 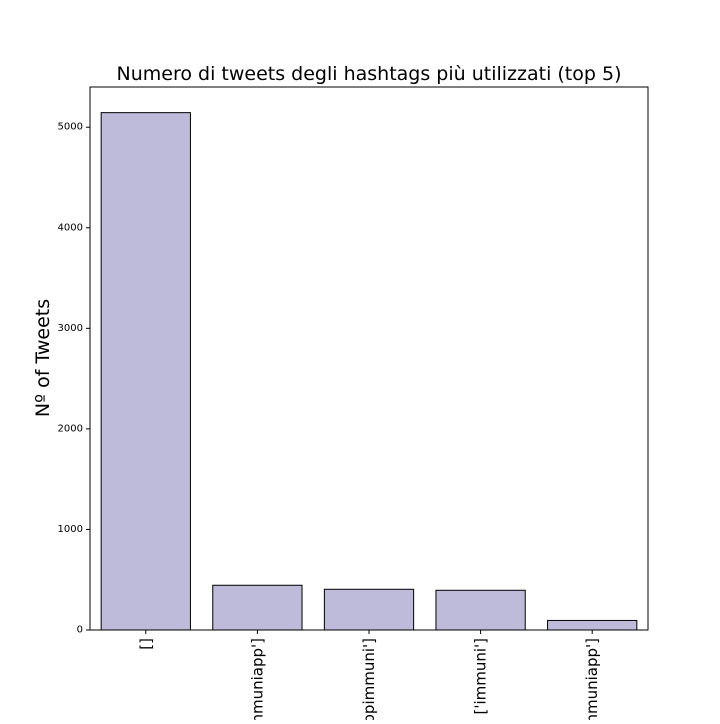 What do you see at coordinates (80, 630) in the screenshot?
I see `y-tick-label: 0` at bounding box center [80, 630].